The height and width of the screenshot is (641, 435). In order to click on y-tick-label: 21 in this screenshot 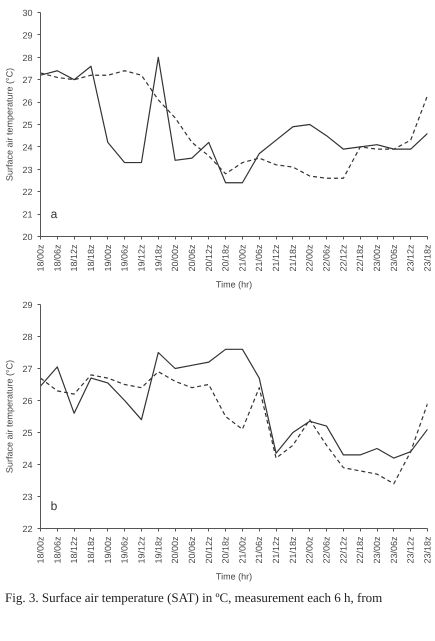, I will do `click(27, 215)`.